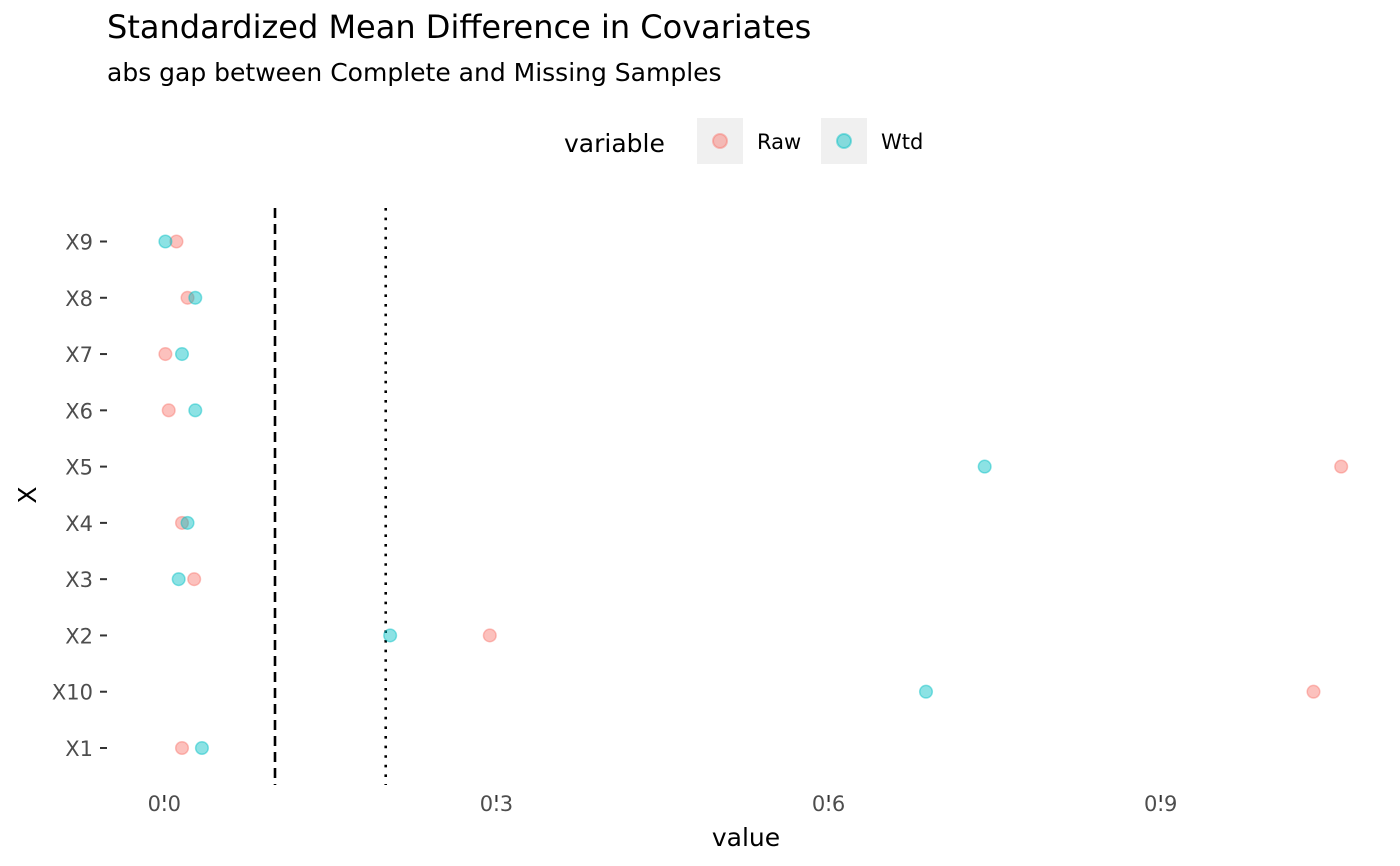  What do you see at coordinates (165, 354) in the screenshot?
I see `point-raw-x7` at bounding box center [165, 354].